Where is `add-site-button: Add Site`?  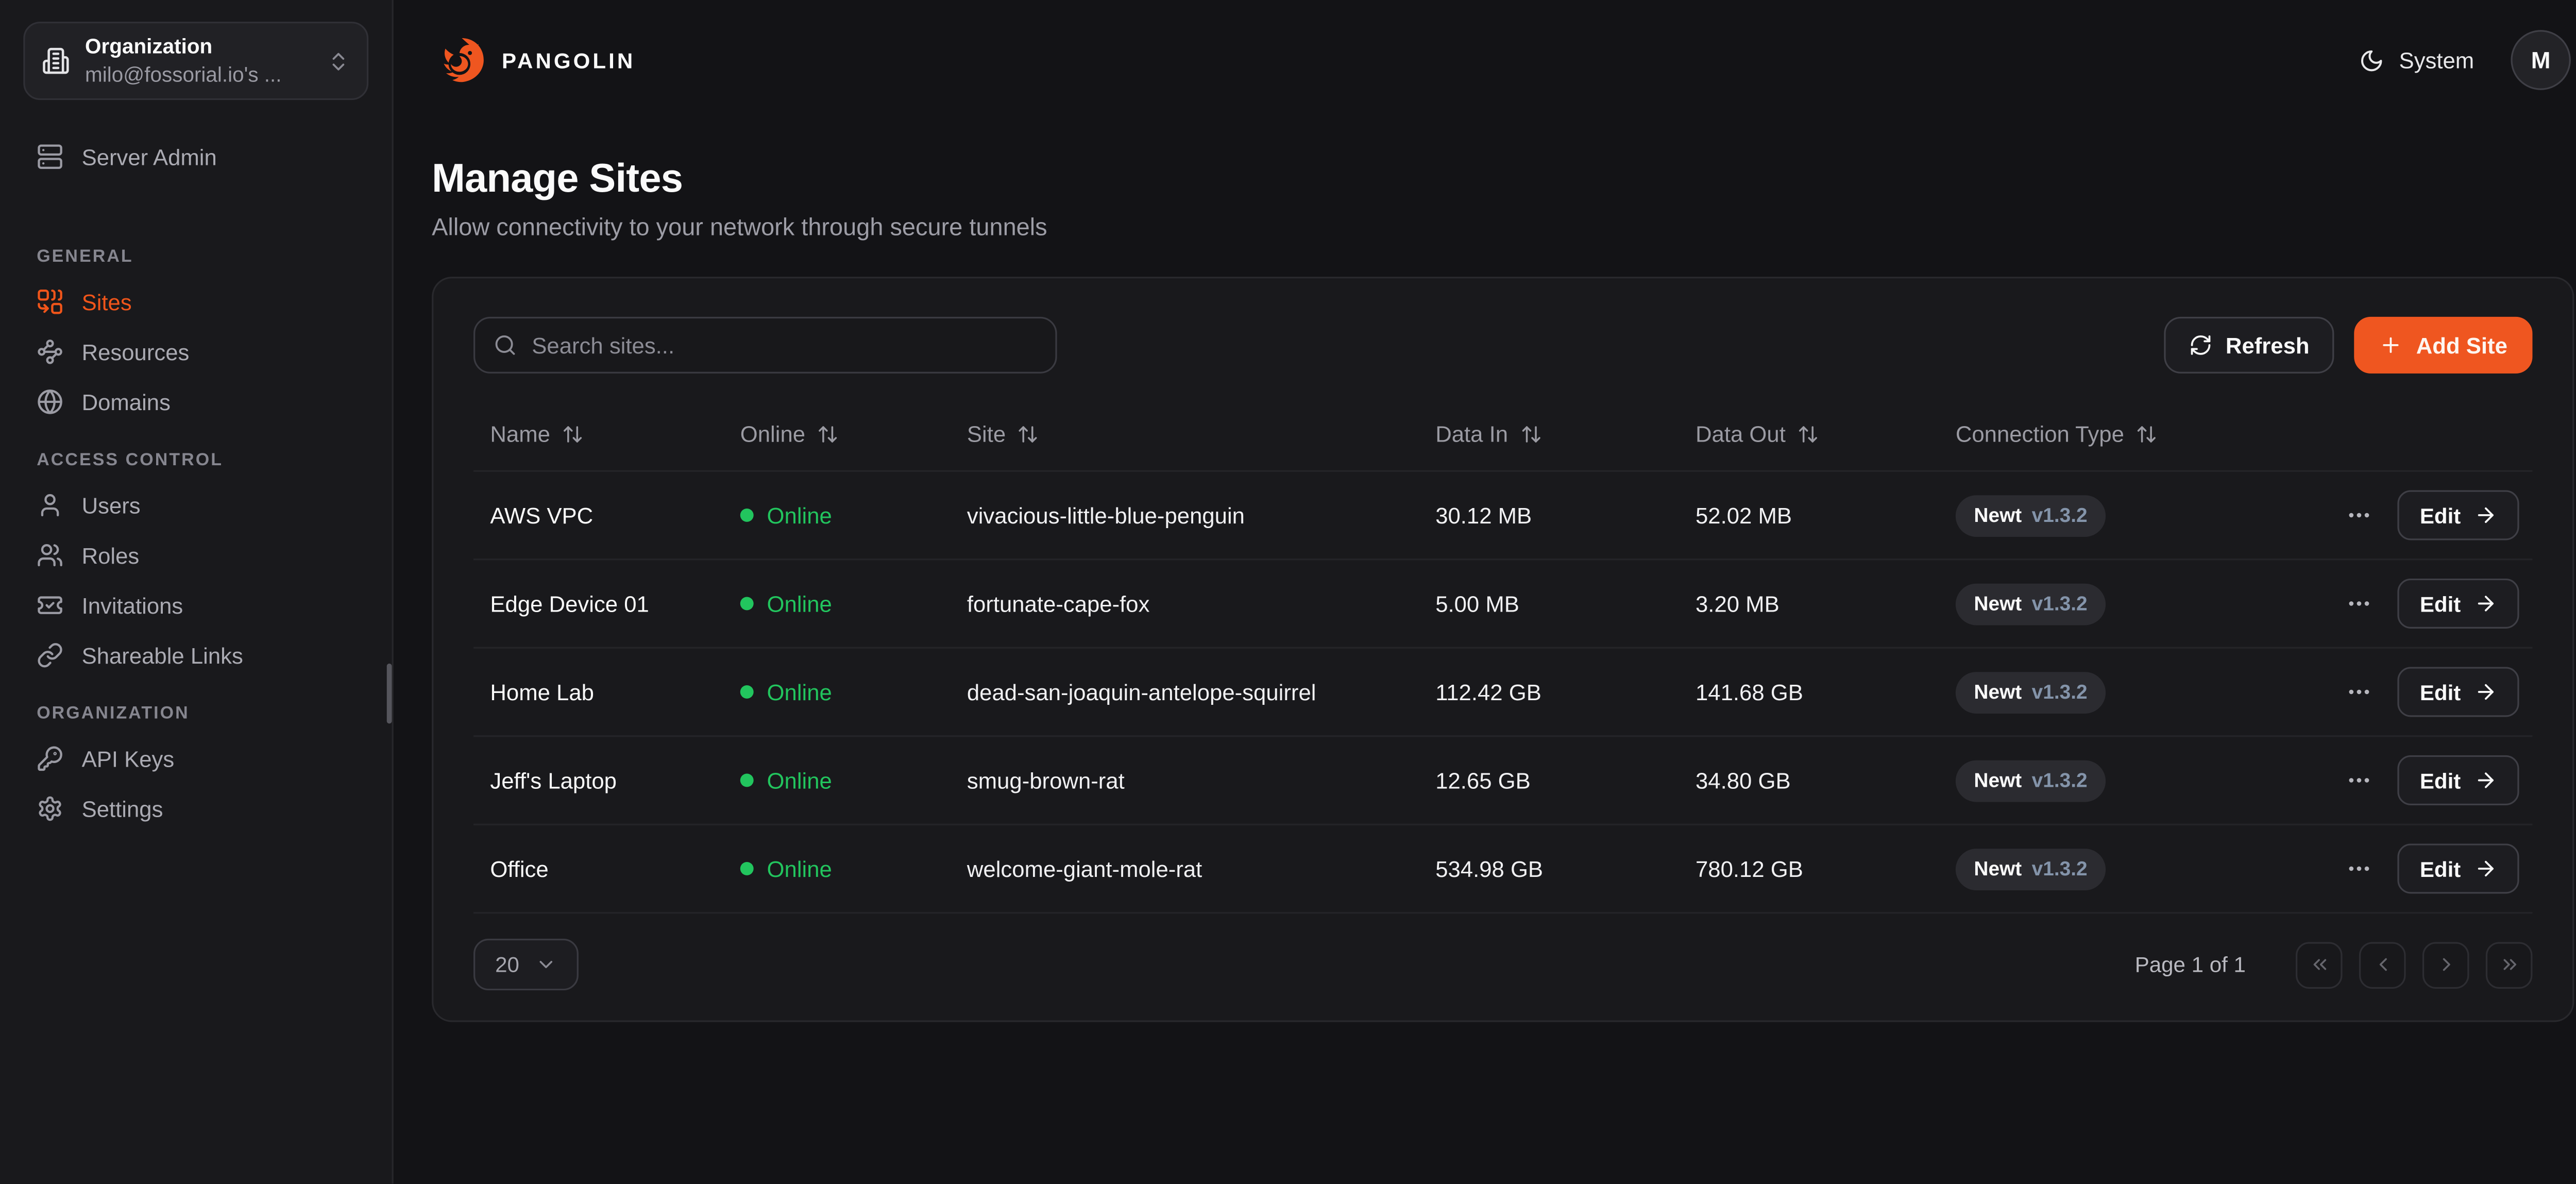 add-site-button: Add Site is located at coordinates (2443, 345).